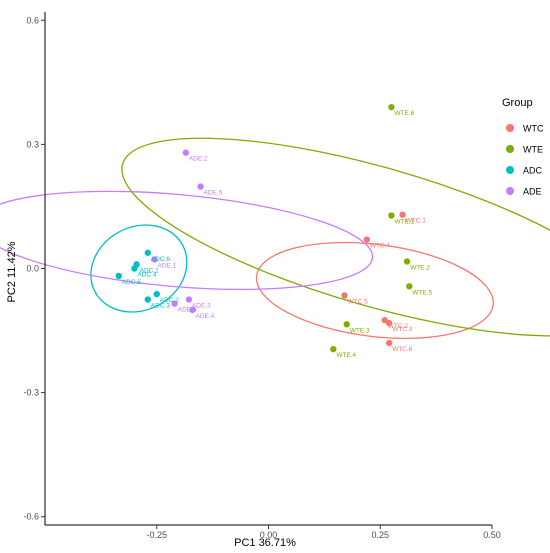 The height and width of the screenshot is (553, 550). I want to click on point-label: ADE.6, so click(187, 310).